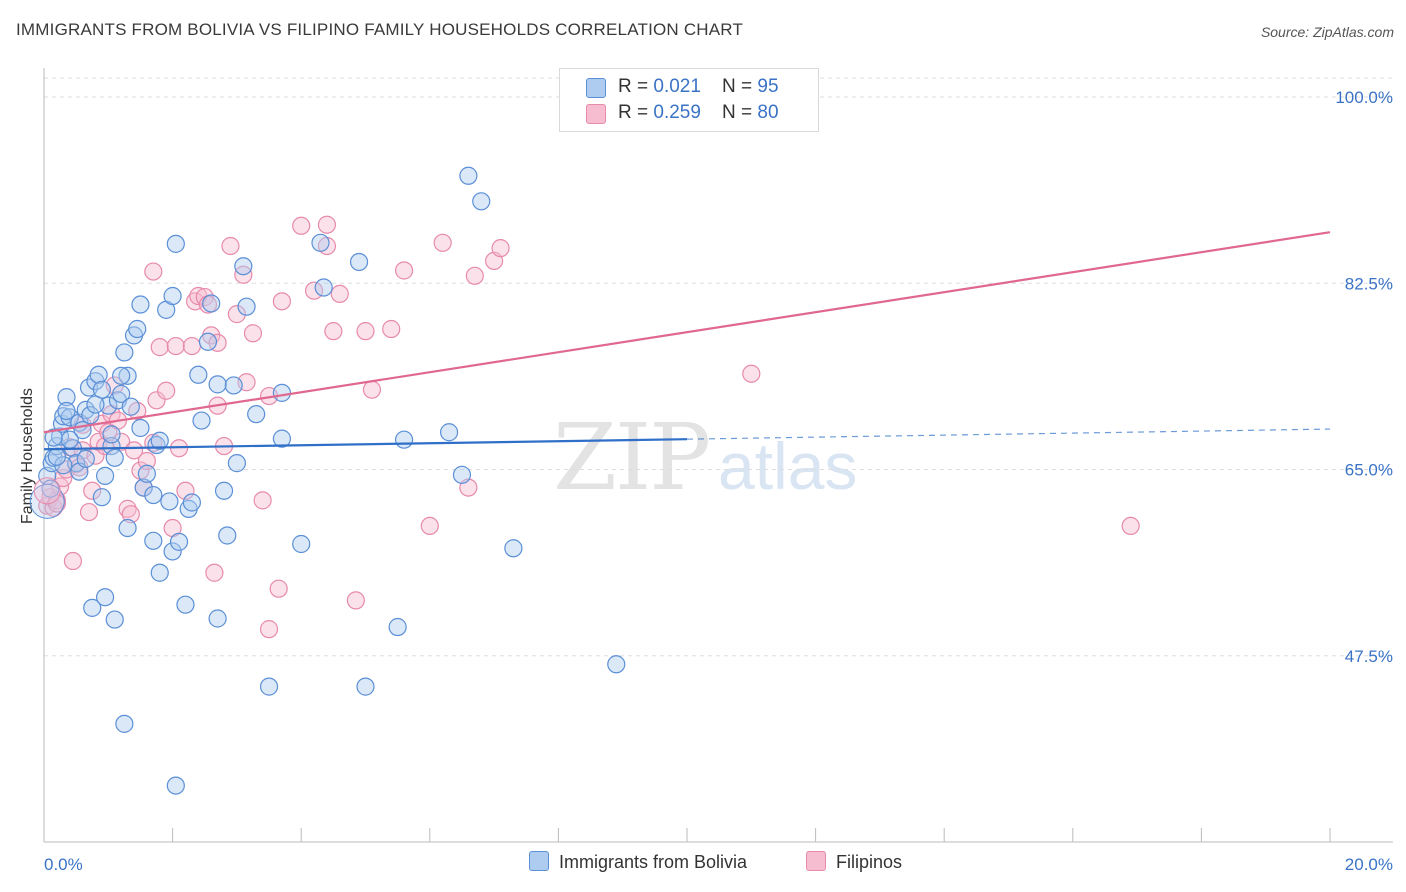  I want to click on legend-r-label: R =, so click(636, 86).